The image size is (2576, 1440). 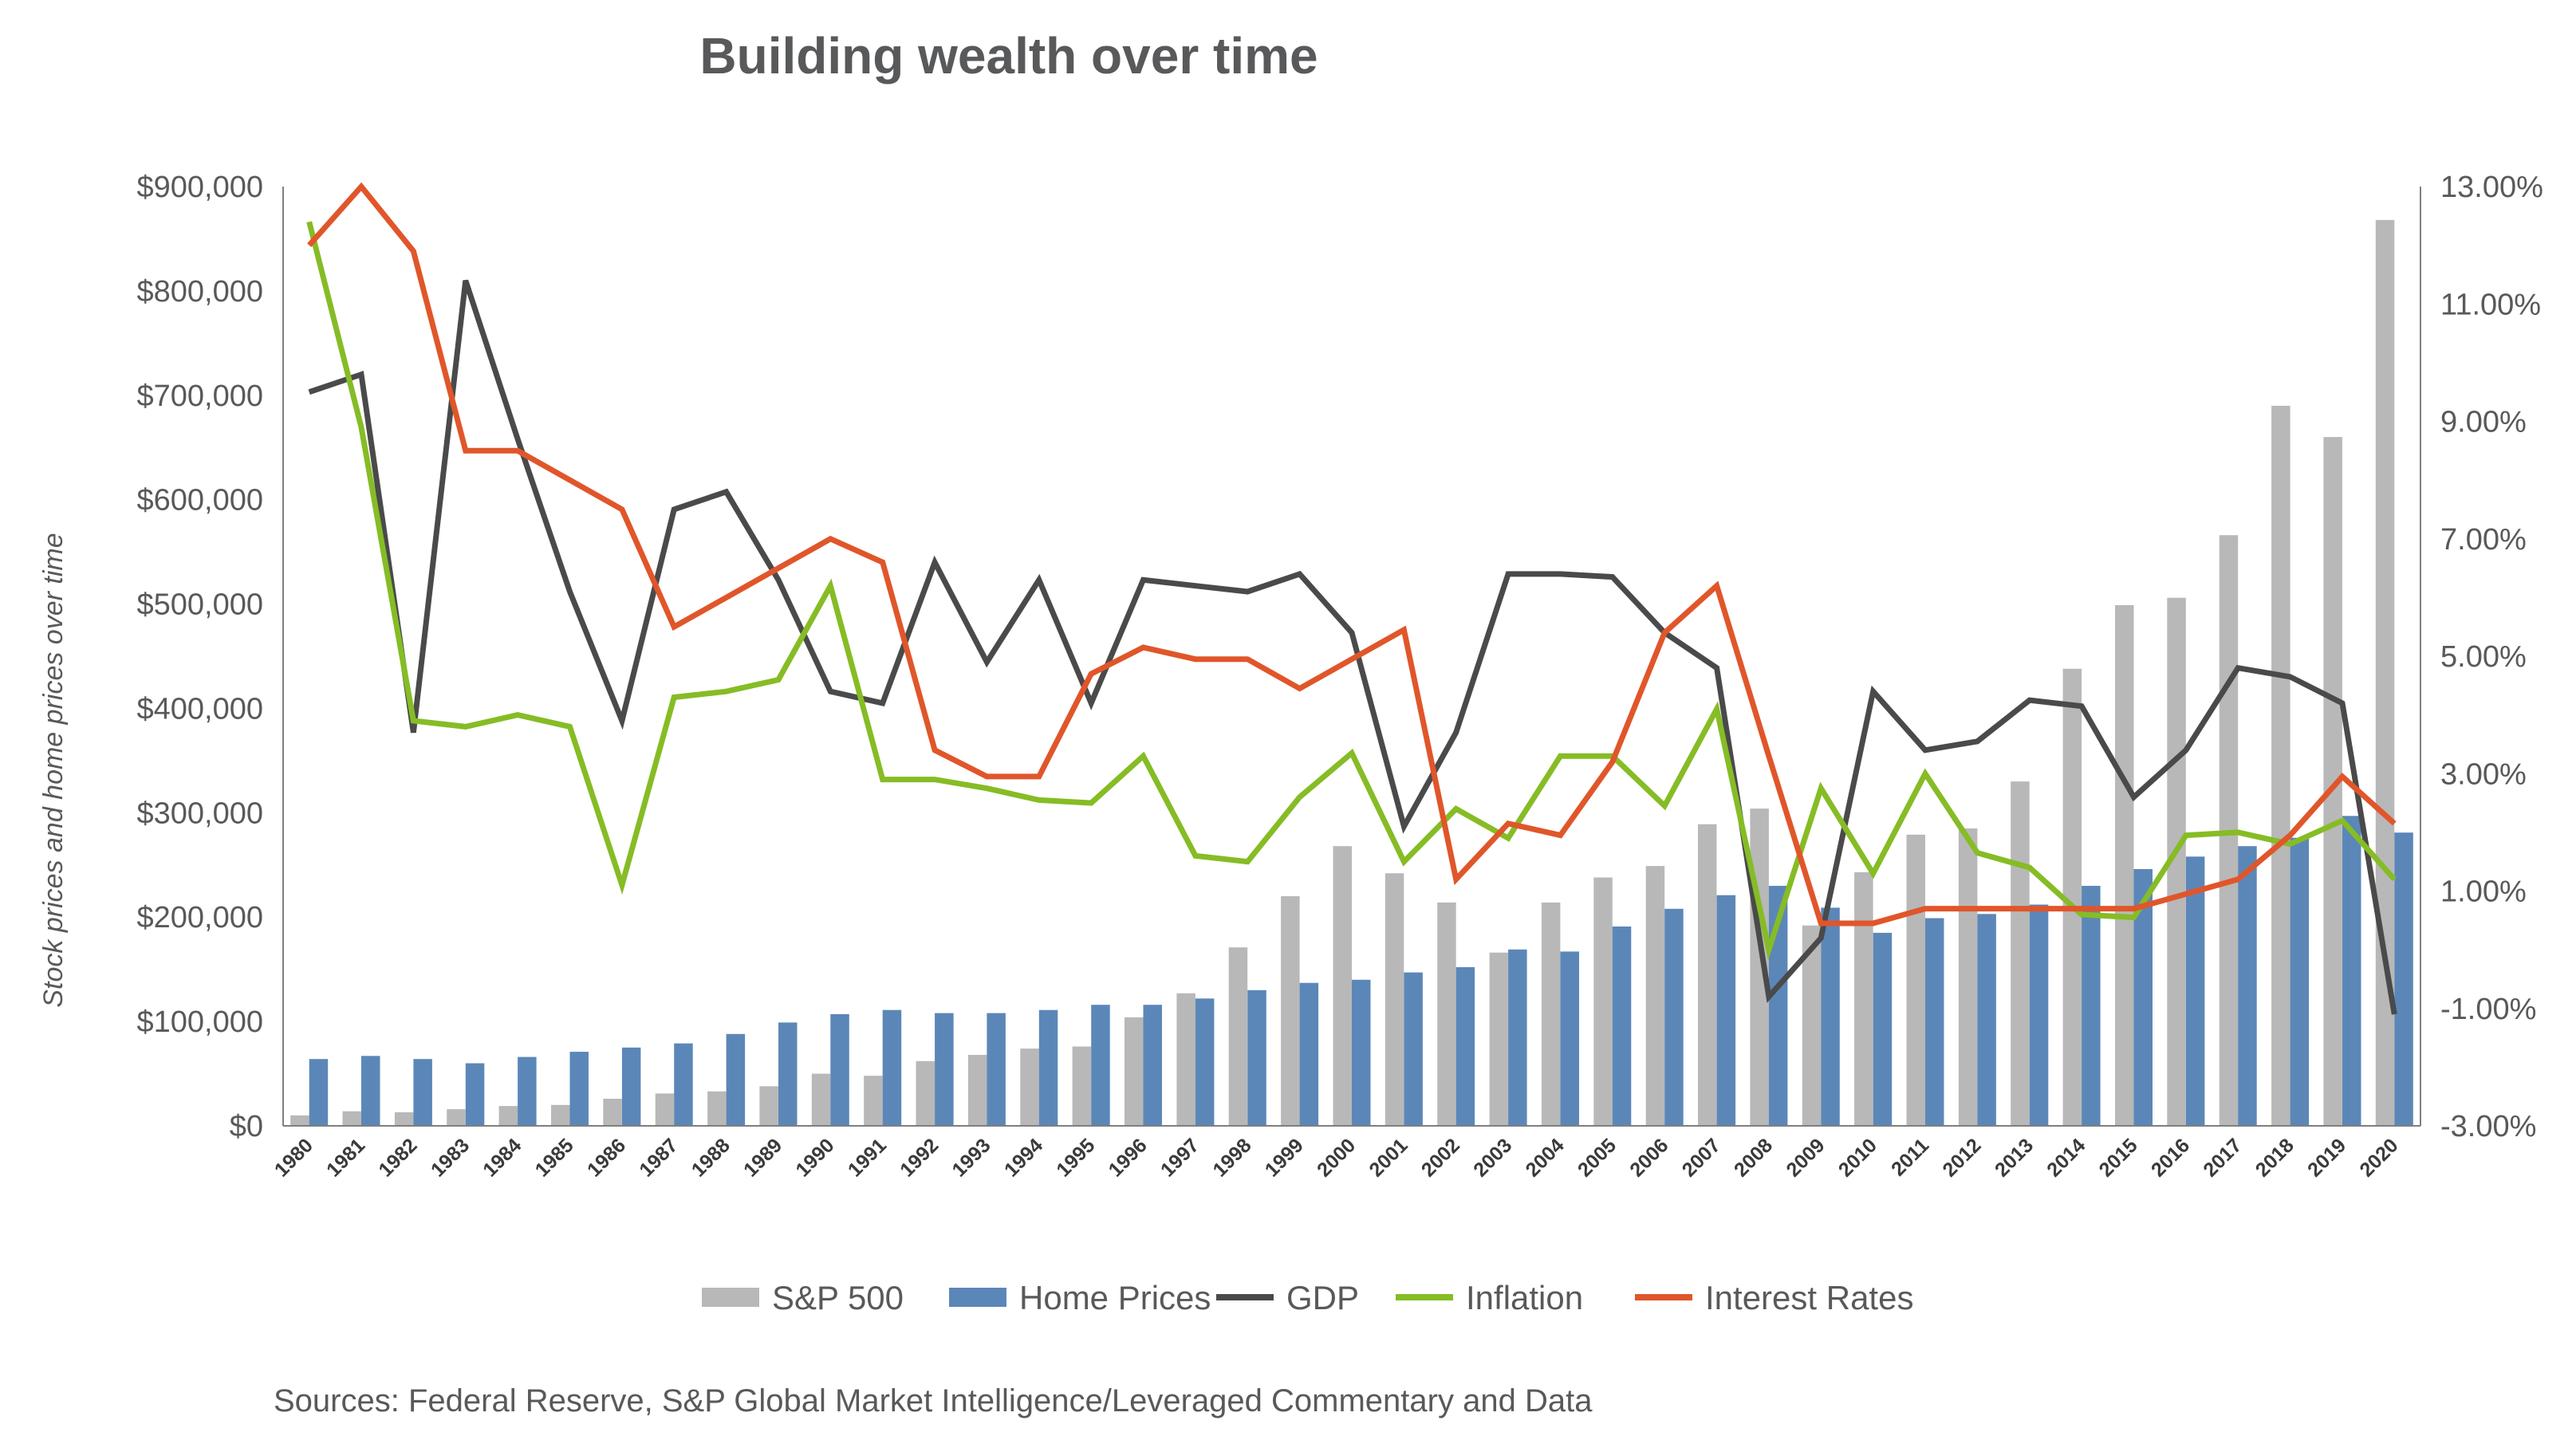 I want to click on x-tick-label: 2003, so click(x=1492, y=1157).